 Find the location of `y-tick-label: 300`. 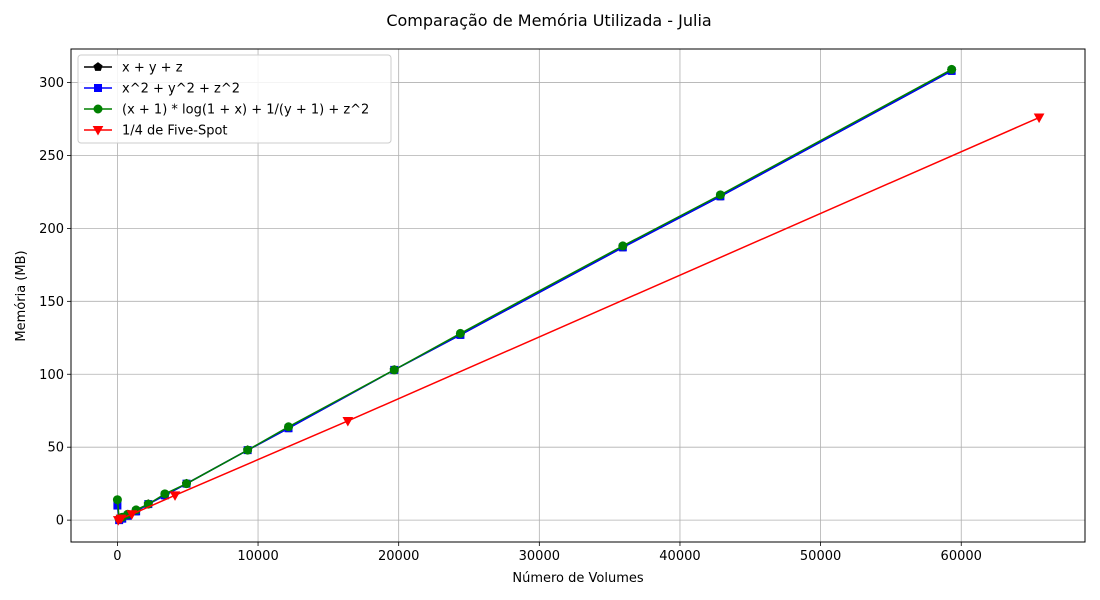

y-tick-label: 300 is located at coordinates (51, 83).